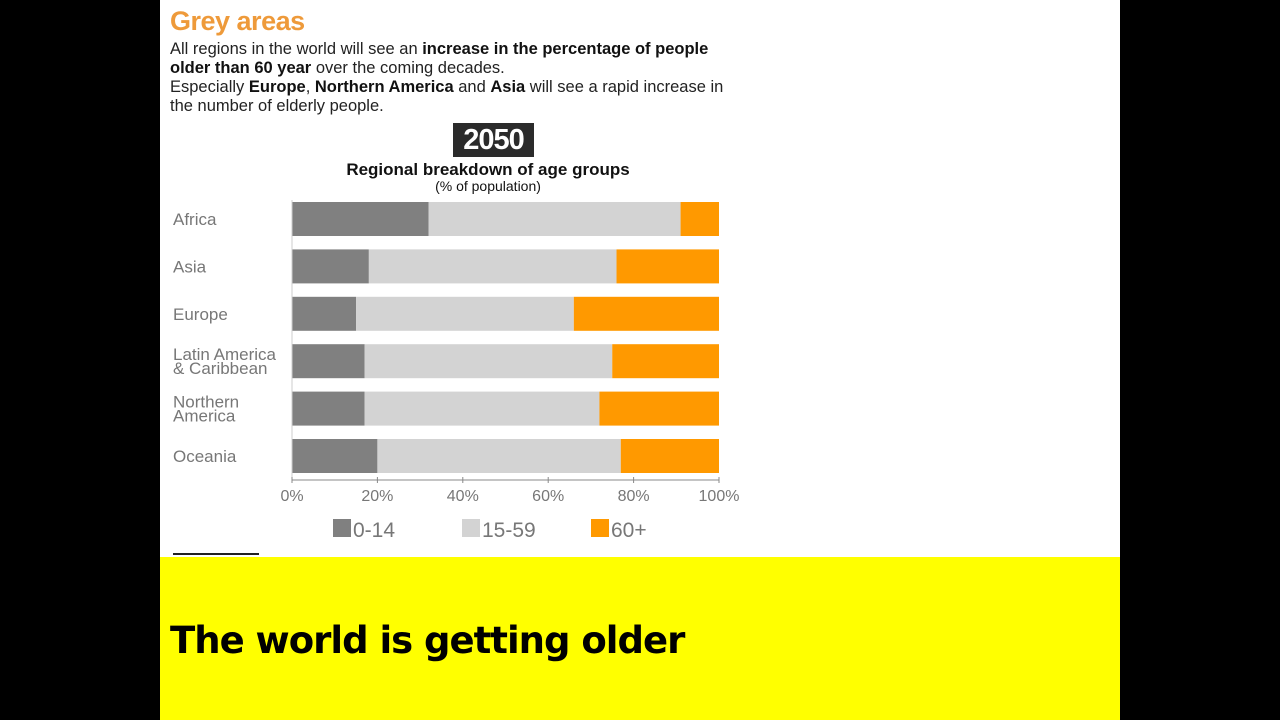 The height and width of the screenshot is (720, 1280). I want to click on region-label: Asia, so click(190, 266).